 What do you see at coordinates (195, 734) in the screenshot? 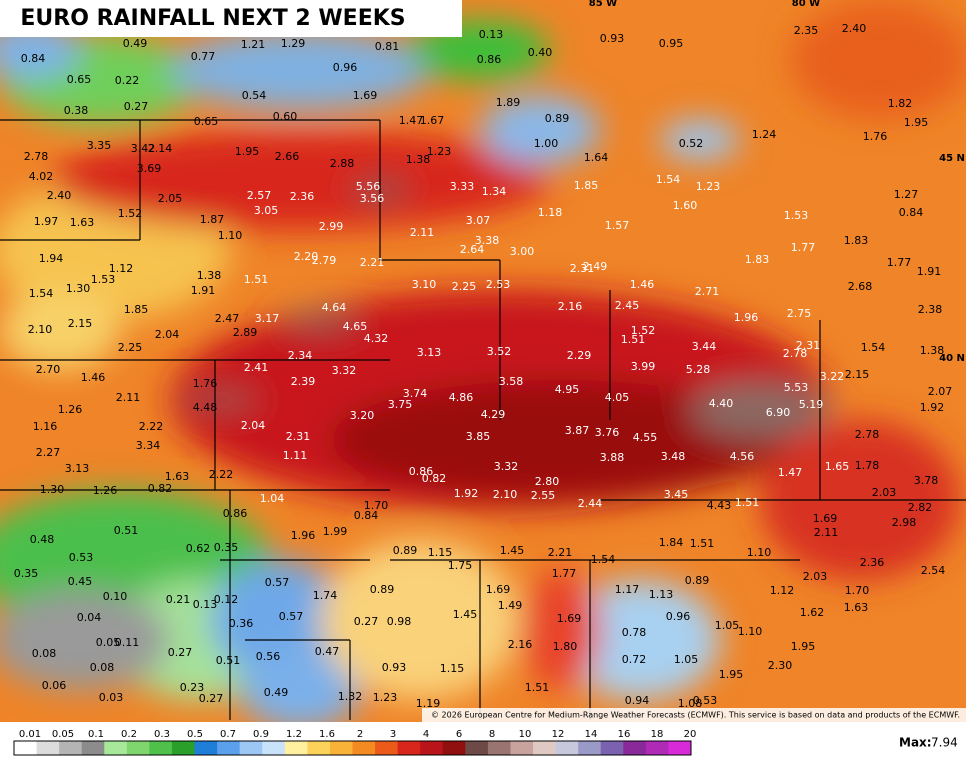
I see `legend-label: 0.5` at bounding box center [195, 734].